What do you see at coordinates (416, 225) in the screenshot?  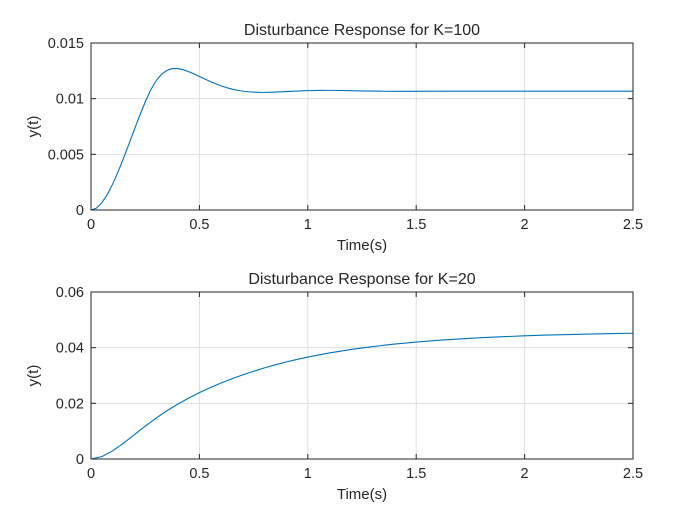 I see `top-subplot-x-tick-label: 1.5` at bounding box center [416, 225].